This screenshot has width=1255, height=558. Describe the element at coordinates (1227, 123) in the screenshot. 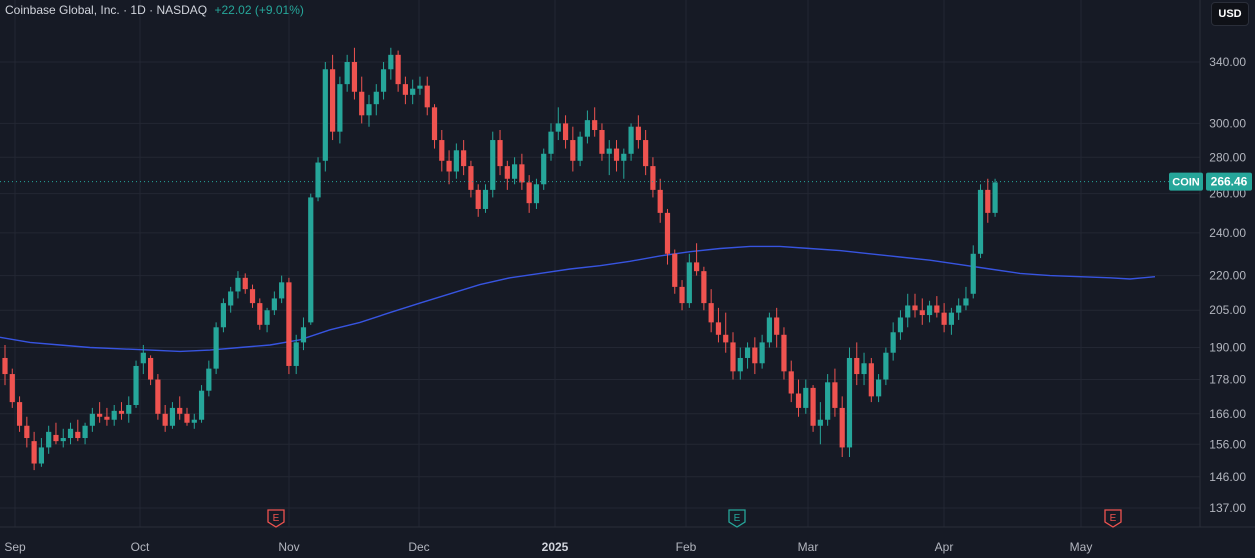

I see `price-tick-label: 300.00` at that location.